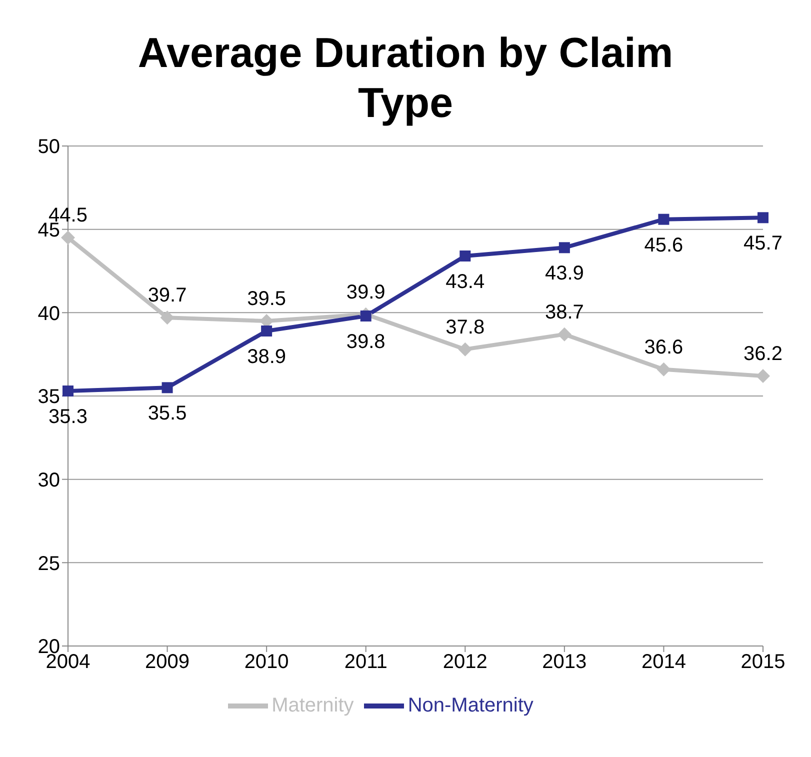 The image size is (811, 757). What do you see at coordinates (266, 662) in the screenshot?
I see `x-tick-label: 2010` at bounding box center [266, 662].